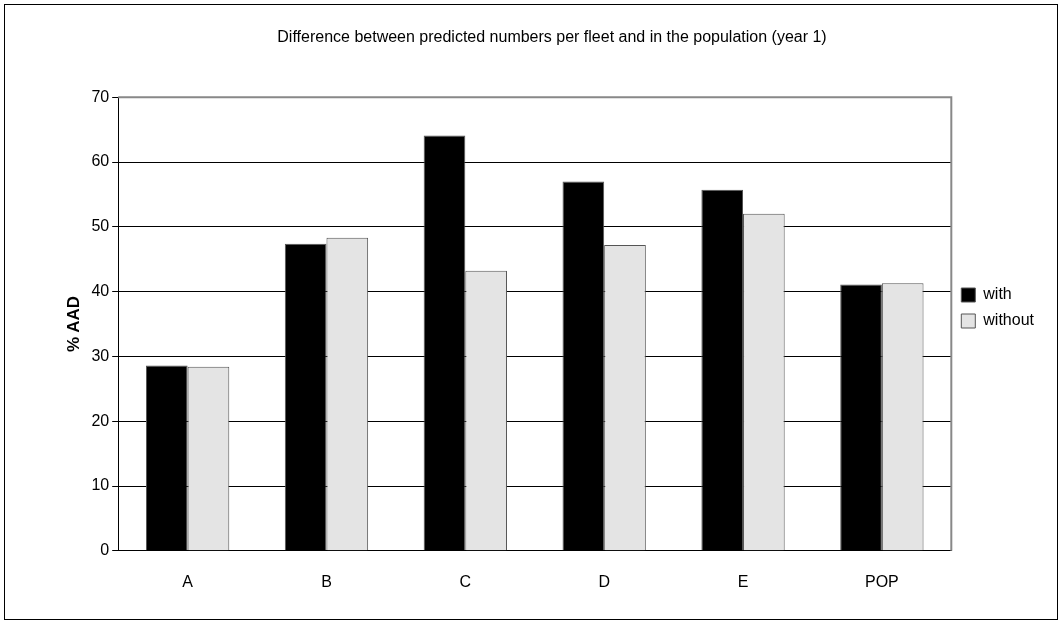 The width and height of the screenshot is (1064, 626). Describe the element at coordinates (881, 581) in the screenshot. I see `x-tick-label: POP` at that location.